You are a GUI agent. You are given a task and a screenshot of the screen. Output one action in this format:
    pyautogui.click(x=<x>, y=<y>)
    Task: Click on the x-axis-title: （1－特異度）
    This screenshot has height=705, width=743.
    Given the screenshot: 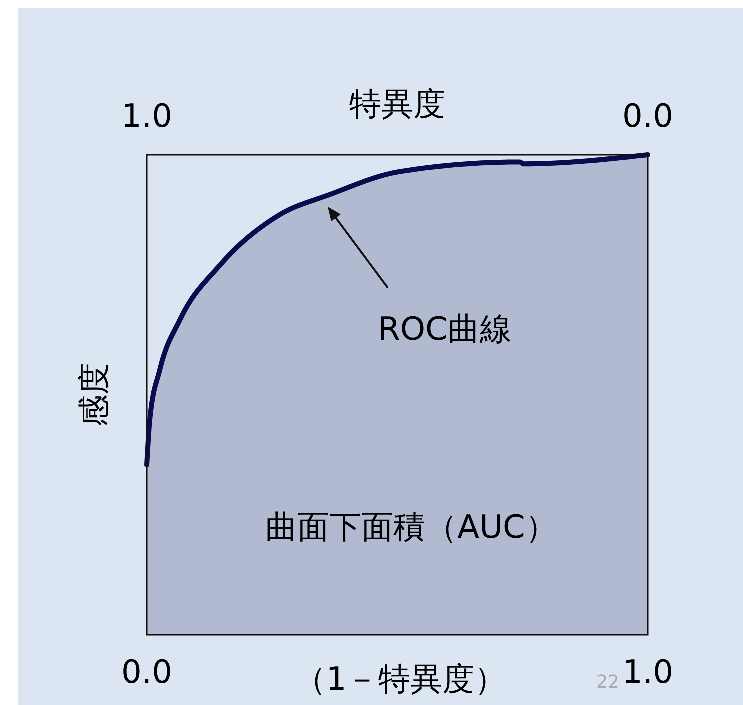 What is the action you would take?
    pyautogui.click(x=400, y=679)
    